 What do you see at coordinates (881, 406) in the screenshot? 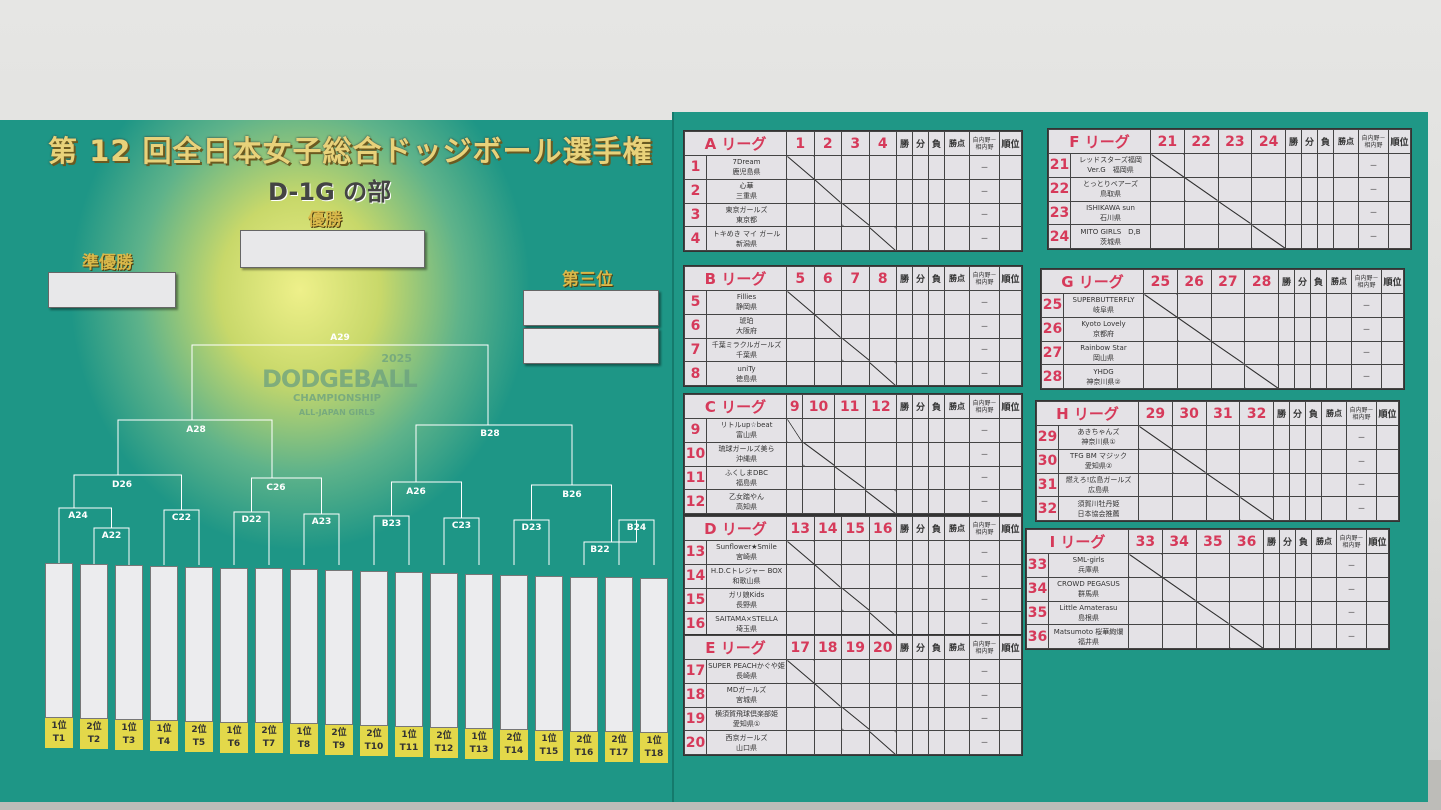
I see `column-team-number: 12` at bounding box center [881, 406].